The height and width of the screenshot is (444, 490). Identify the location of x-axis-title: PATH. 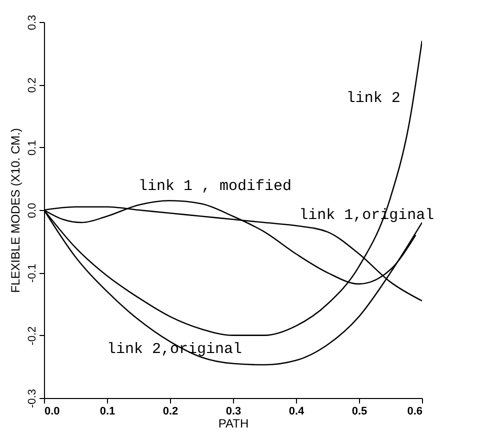
(233, 423).